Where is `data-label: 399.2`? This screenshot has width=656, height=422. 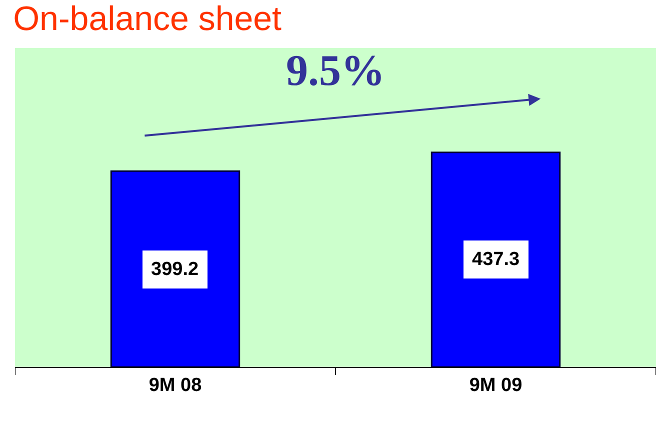 data-label: 399.2 is located at coordinates (175, 269).